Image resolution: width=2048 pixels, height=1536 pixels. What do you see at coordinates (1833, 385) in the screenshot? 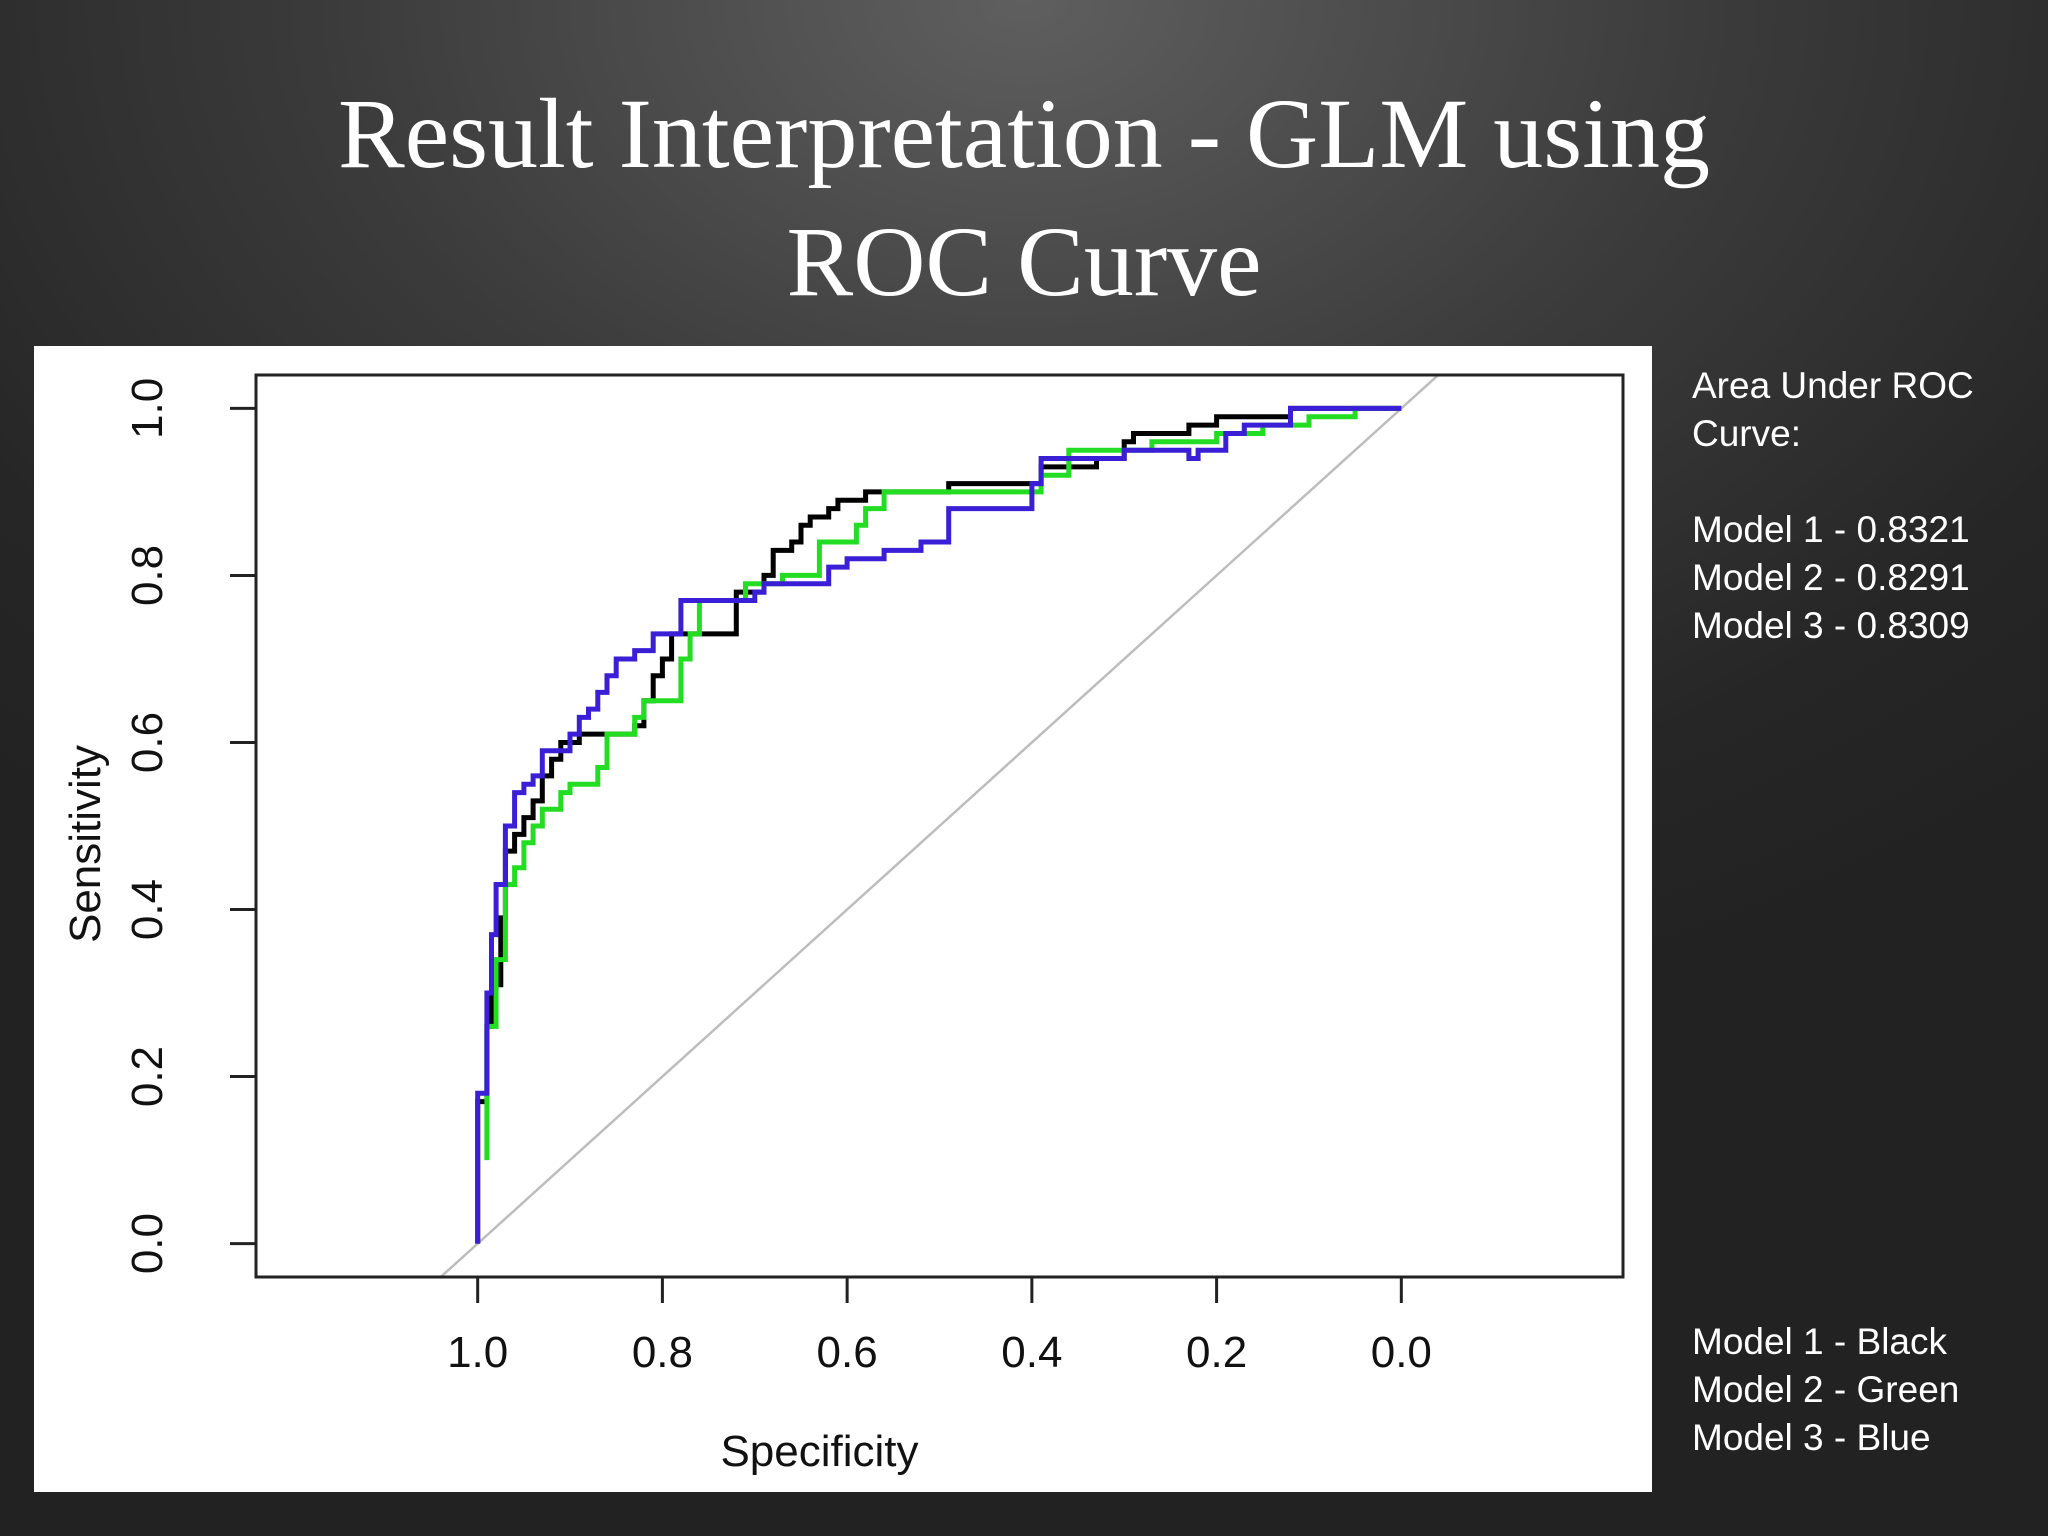
I see `auc-heading-line-1: Area Under ROC` at bounding box center [1833, 385].